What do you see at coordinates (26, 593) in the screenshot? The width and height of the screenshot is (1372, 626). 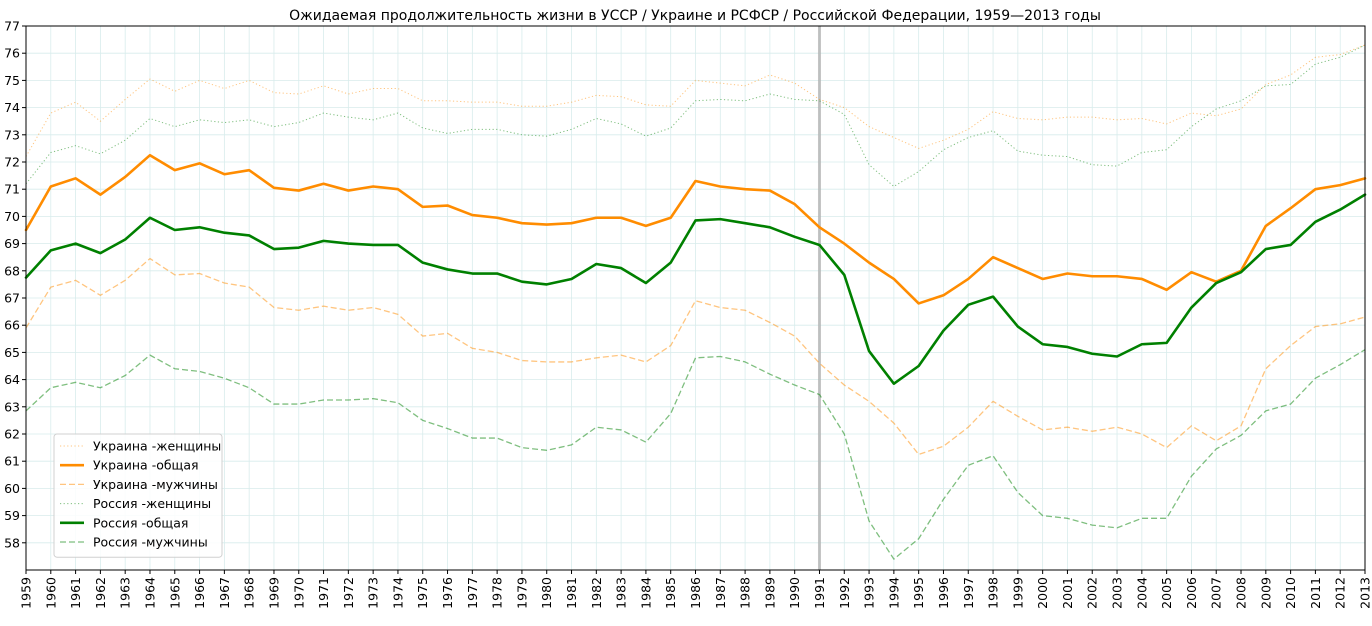 I see `x-tick-label: 1959` at bounding box center [26, 593].